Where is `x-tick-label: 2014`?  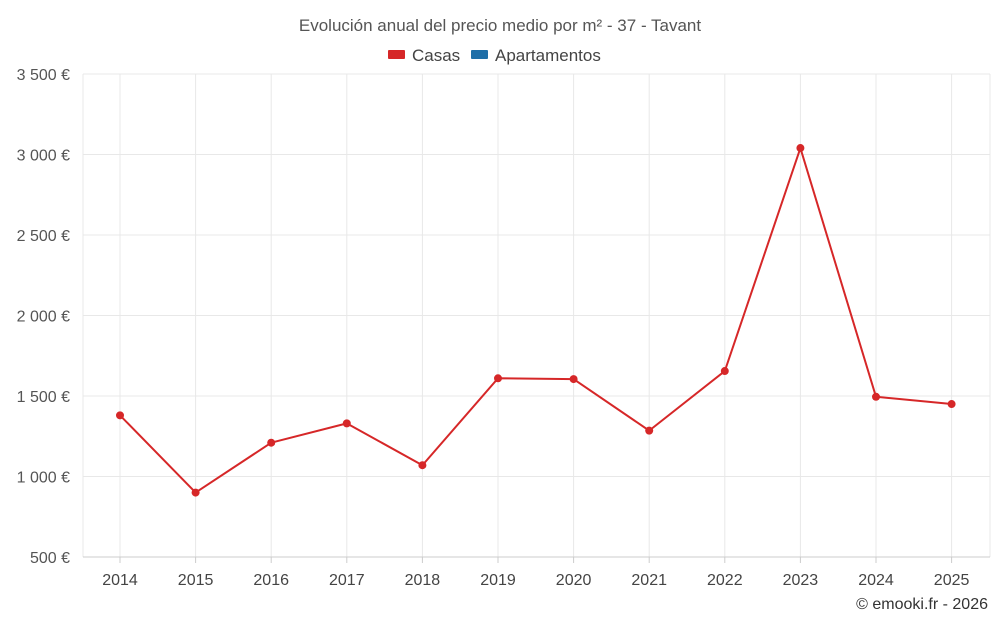
x-tick-label: 2014 is located at coordinates (120, 580).